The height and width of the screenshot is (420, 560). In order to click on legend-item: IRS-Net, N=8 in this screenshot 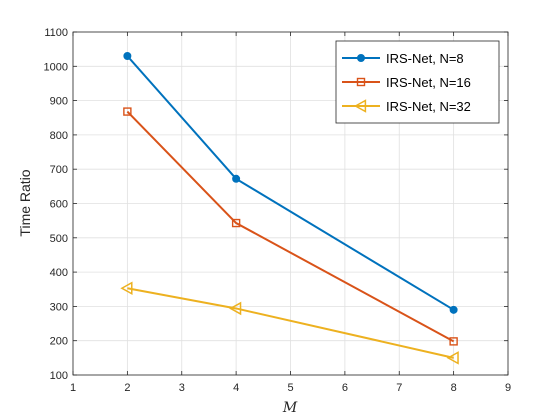, I will do `click(403, 58)`.